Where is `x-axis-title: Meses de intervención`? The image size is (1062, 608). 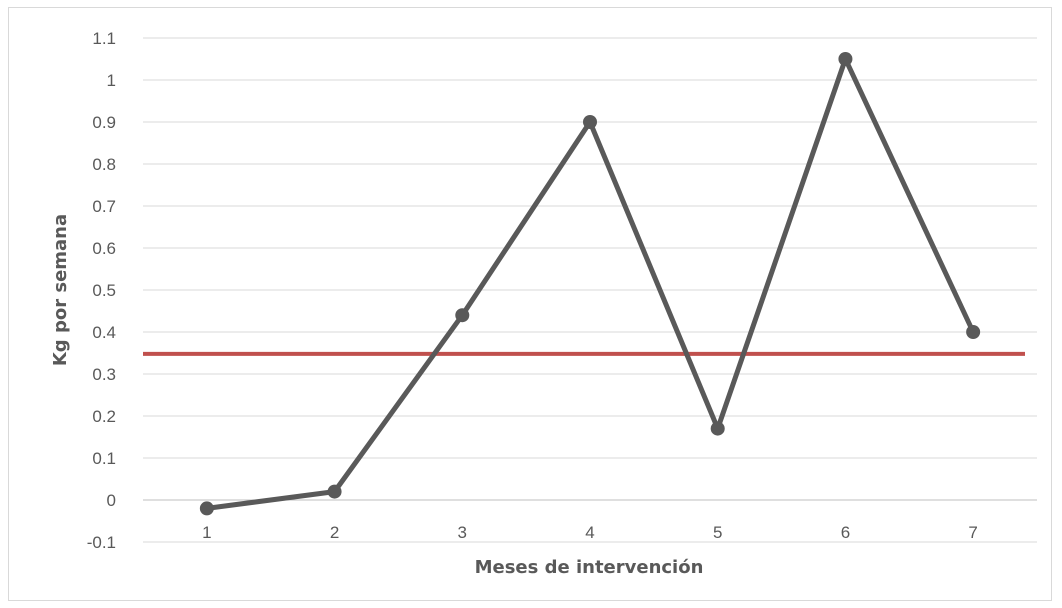 x-axis-title: Meses de intervención is located at coordinates (589, 567).